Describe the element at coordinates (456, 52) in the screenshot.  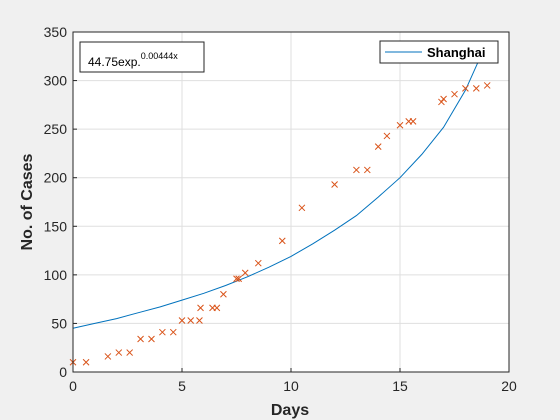
I see `legend-label-shanghai: Shanghai` at that location.